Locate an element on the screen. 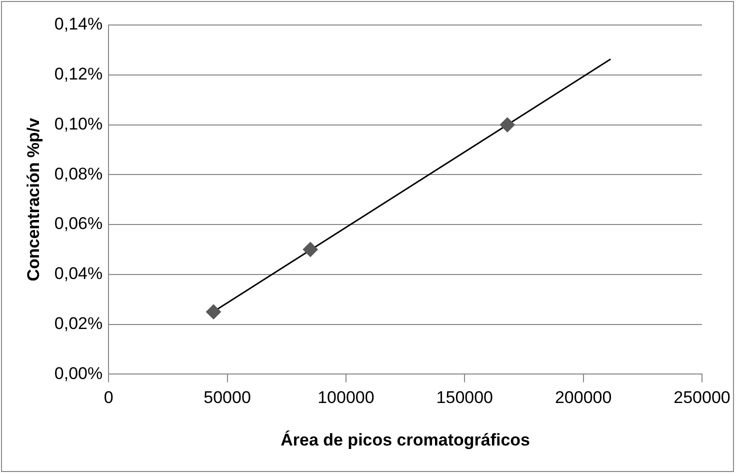  y-tick-label: 0,12% is located at coordinates (78, 74).